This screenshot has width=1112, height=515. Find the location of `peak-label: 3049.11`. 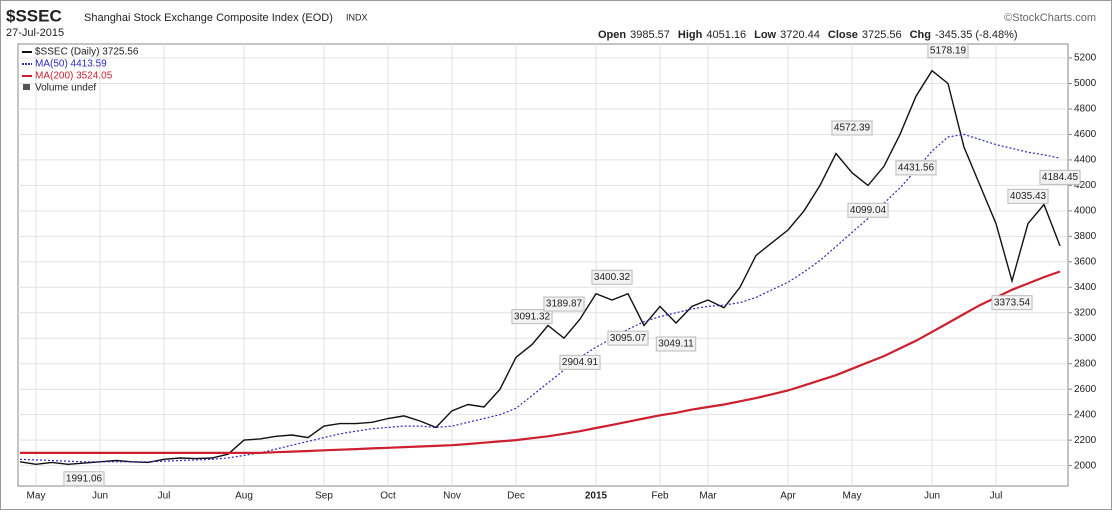

peak-label: 3049.11 is located at coordinates (676, 344).